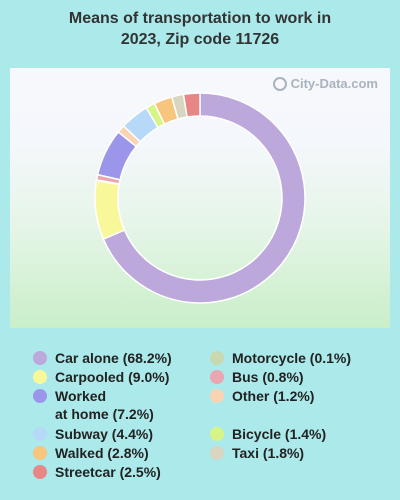 This screenshot has width=400, height=500. I want to click on legend-item-worked-at-home: Worked at home (7.2%), so click(93, 405).